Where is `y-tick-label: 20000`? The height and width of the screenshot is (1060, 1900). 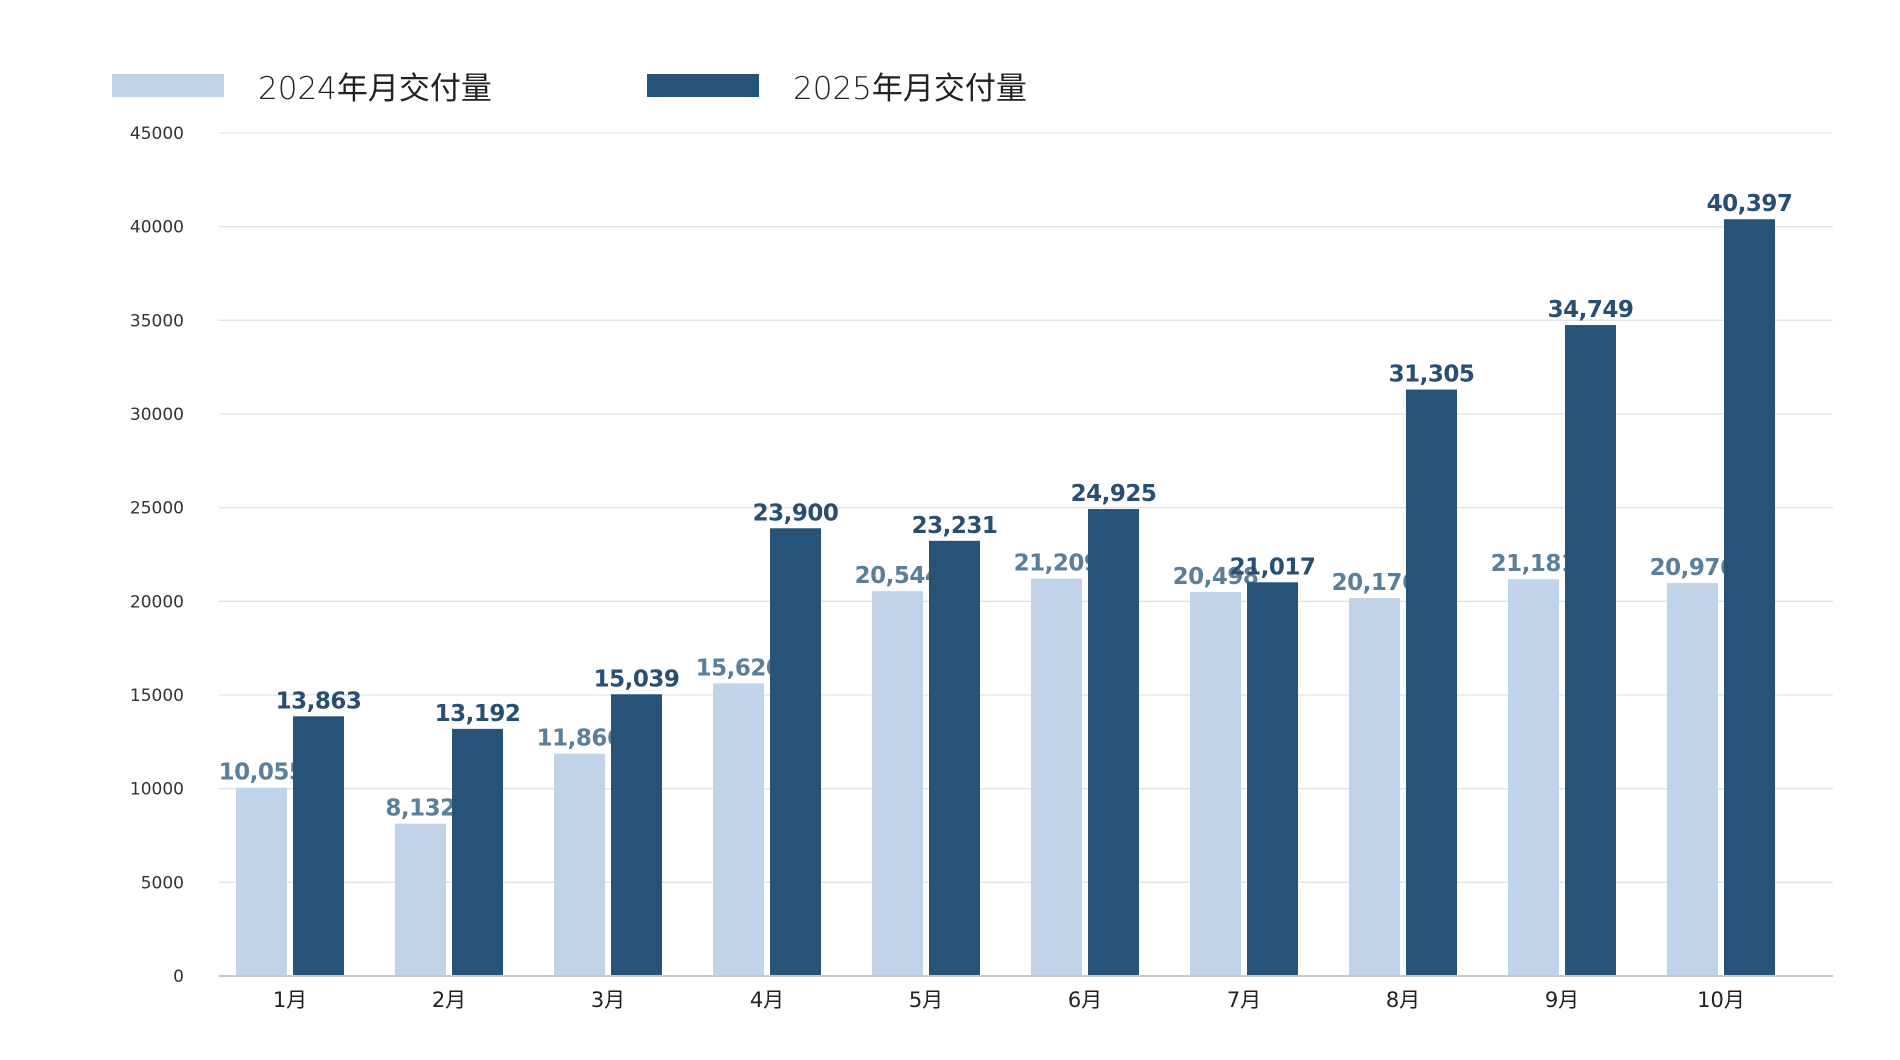
y-tick-label: 20000 is located at coordinates (157, 602).